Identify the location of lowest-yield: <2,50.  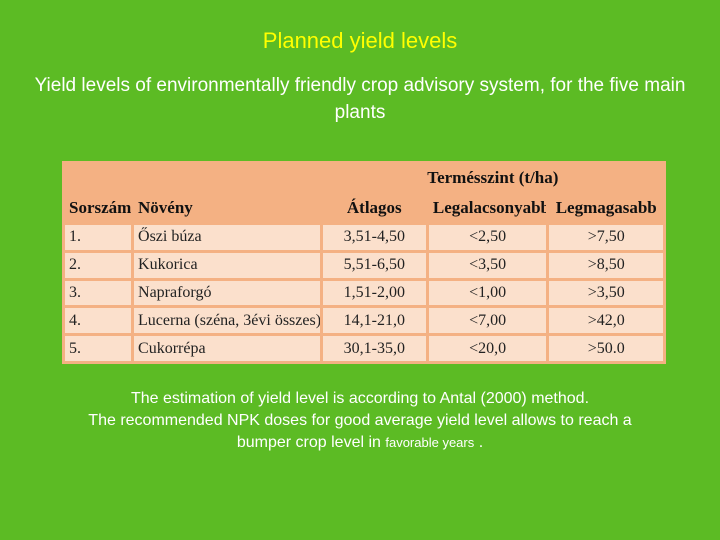
(487, 237).